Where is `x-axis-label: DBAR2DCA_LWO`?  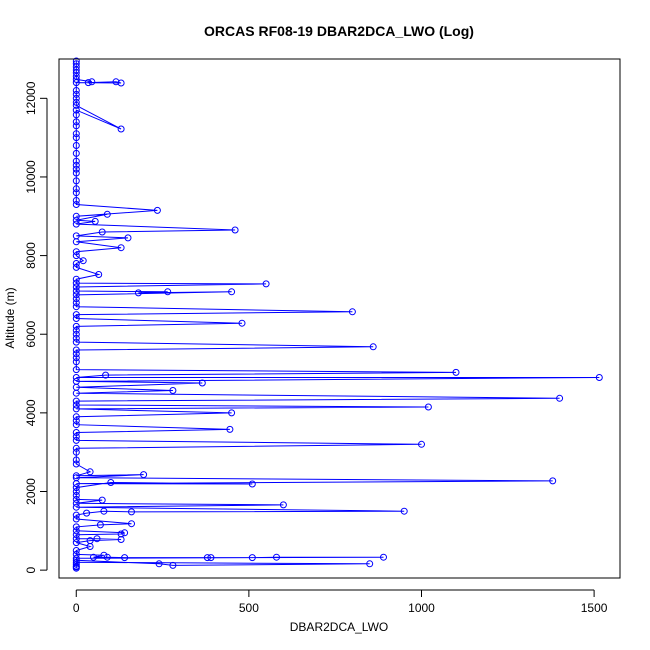 x-axis-label: DBAR2DCA_LWO is located at coordinates (339, 627).